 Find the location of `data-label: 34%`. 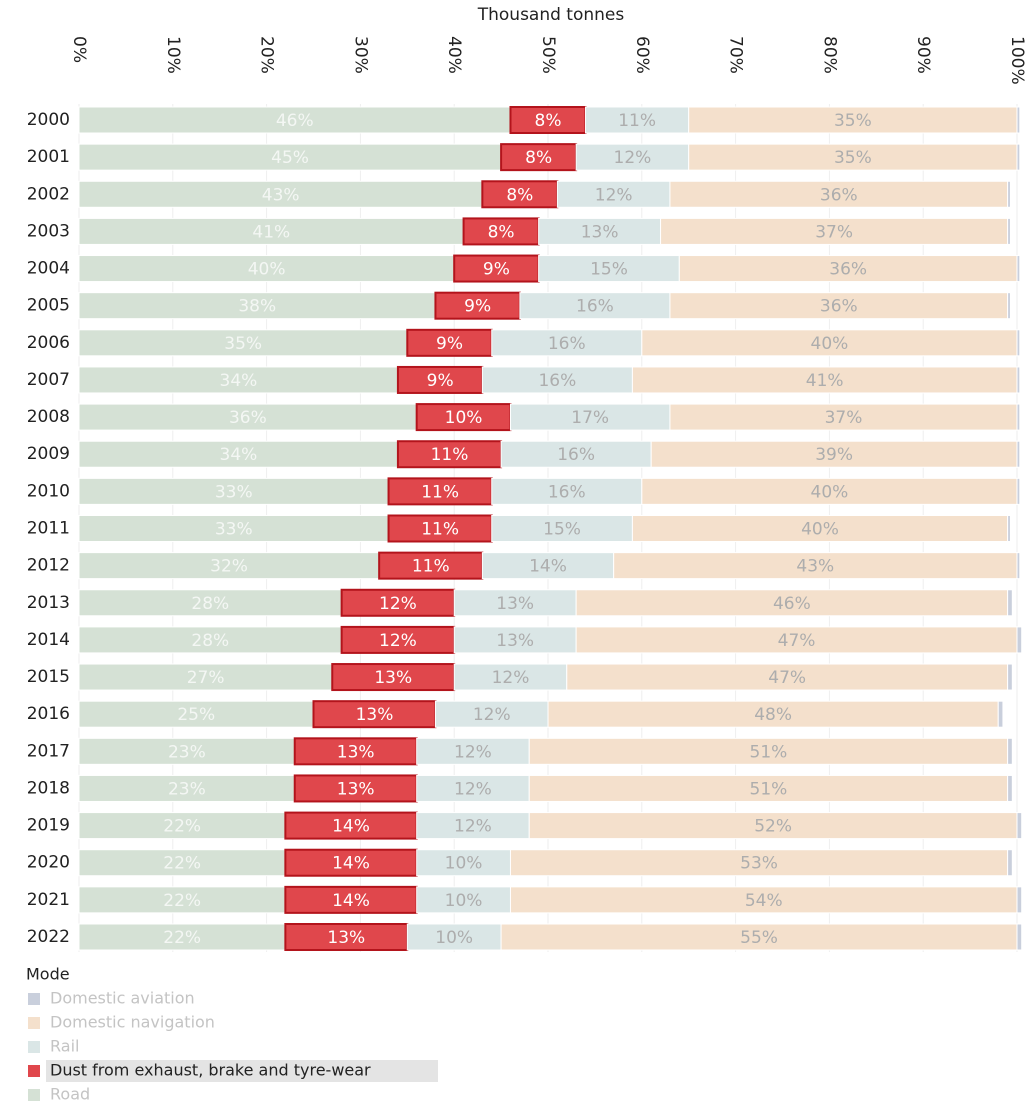

data-label: 34% is located at coordinates (239, 455).